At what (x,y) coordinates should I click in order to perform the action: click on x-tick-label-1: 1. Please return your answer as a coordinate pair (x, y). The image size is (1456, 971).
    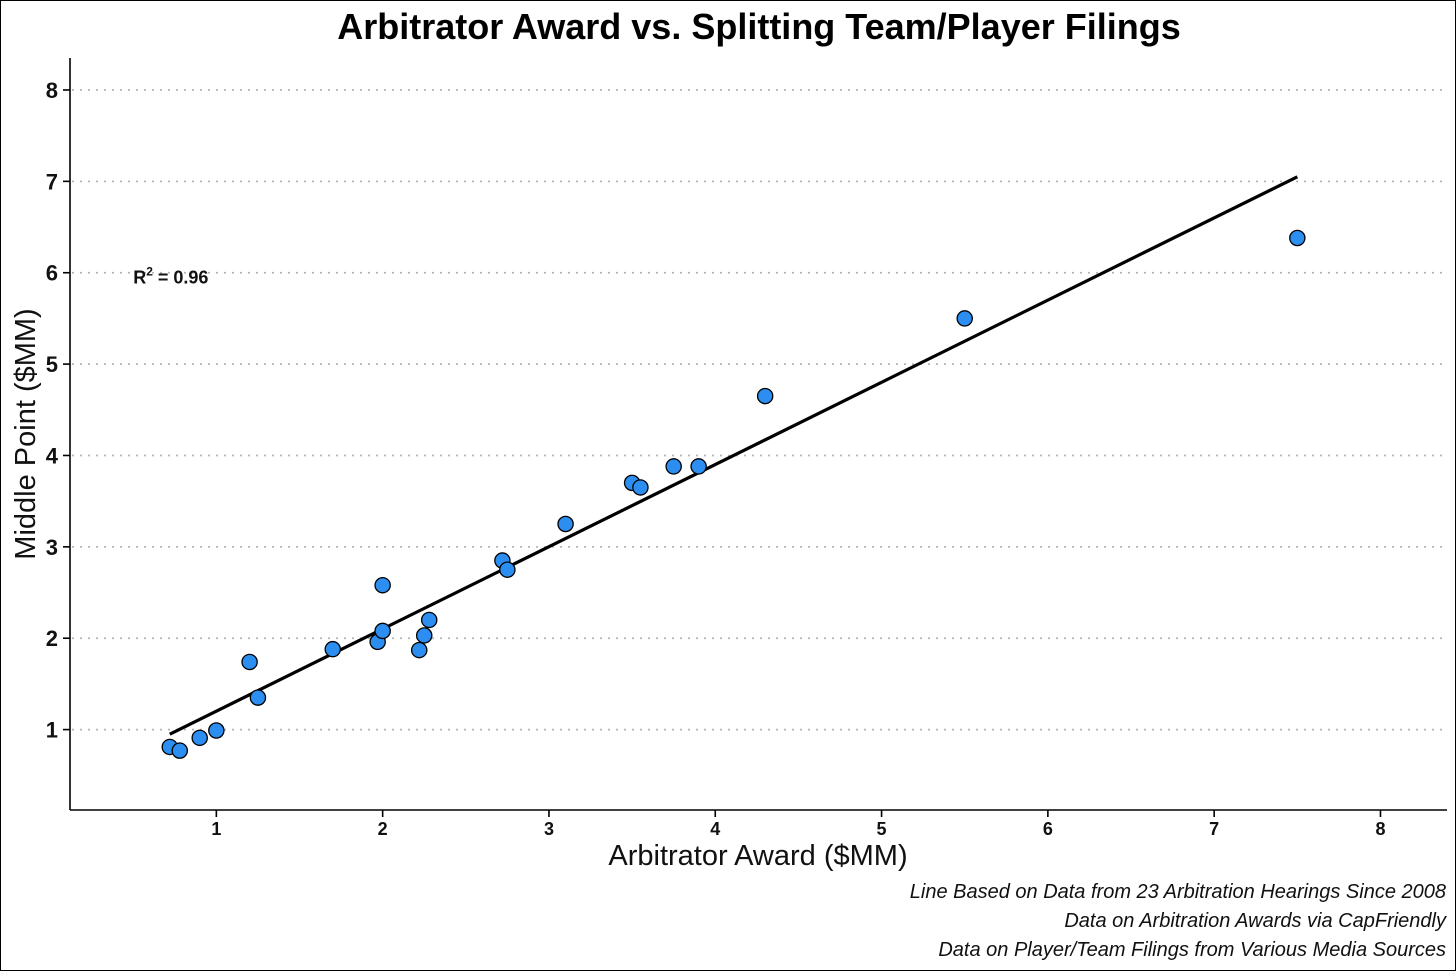
    Looking at the image, I should click on (216, 829).